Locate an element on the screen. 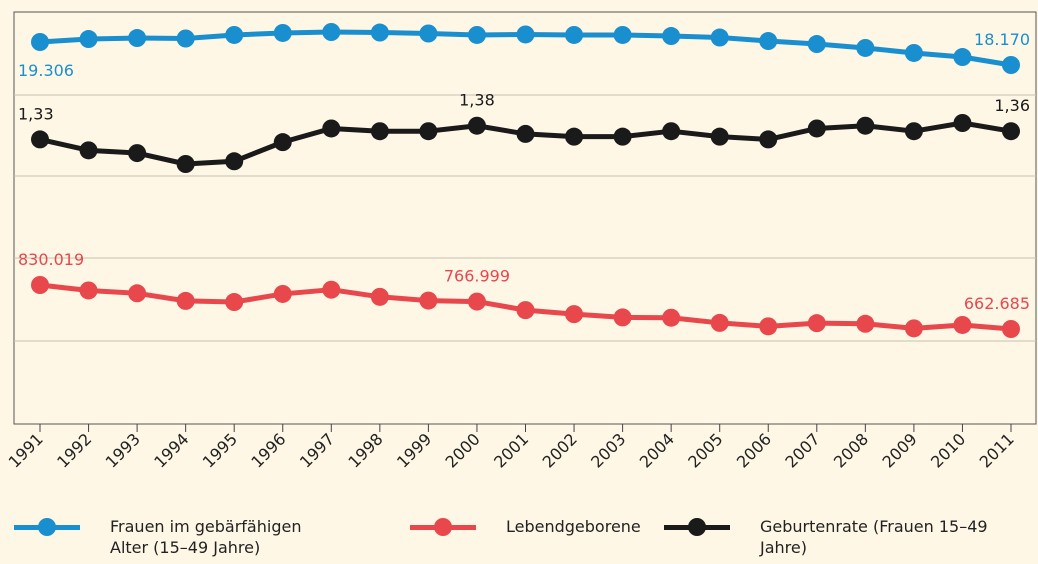 This screenshot has width=1038, height=564. x-tick-label: 1997 is located at coordinates (317, 450).